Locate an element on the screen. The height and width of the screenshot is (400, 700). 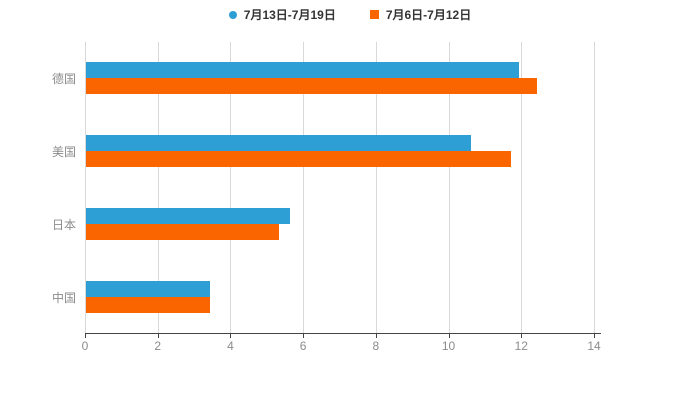
y-axis-category-label: 美国 is located at coordinates (63, 152).